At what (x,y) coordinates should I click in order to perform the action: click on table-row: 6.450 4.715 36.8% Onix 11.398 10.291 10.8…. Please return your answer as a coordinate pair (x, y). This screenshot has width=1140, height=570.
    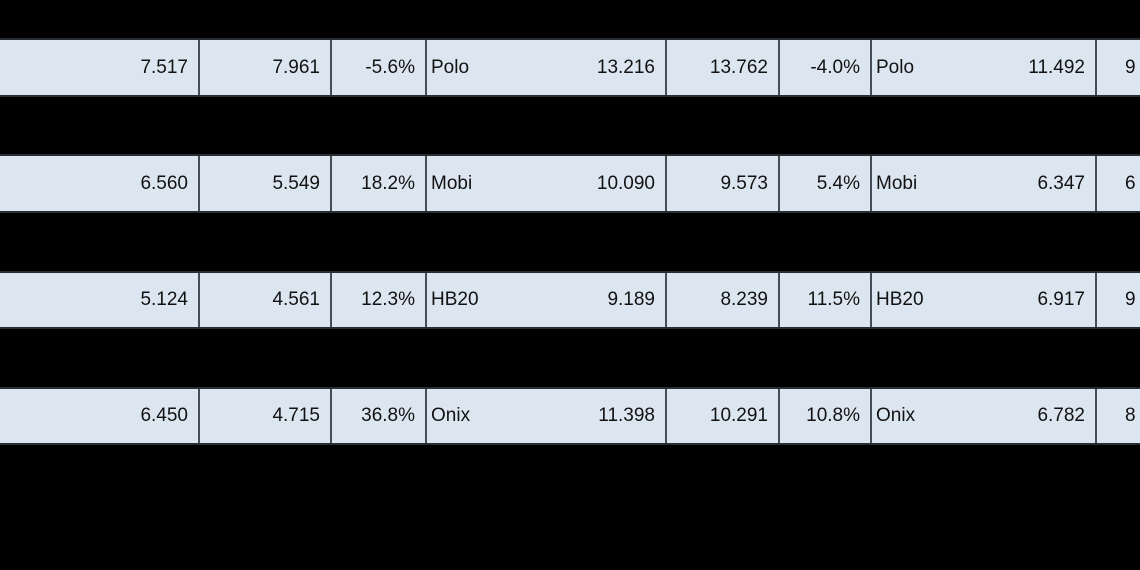
    Looking at the image, I should click on (570, 416).